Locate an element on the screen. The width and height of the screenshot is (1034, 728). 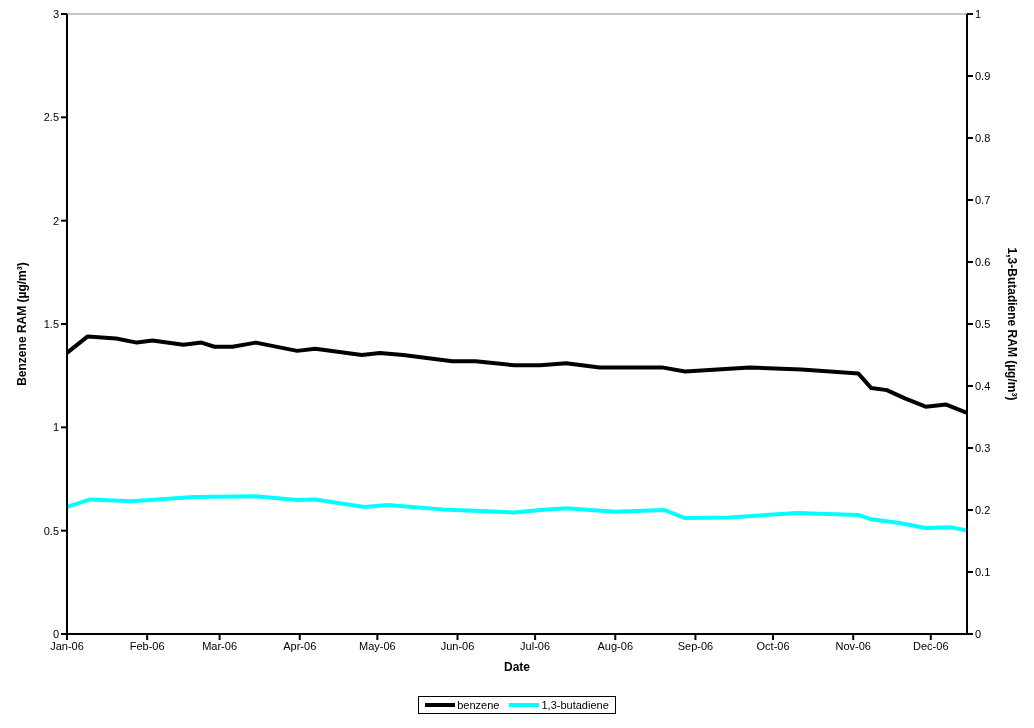
x-tick-label: Jul-06 is located at coordinates (535, 645).